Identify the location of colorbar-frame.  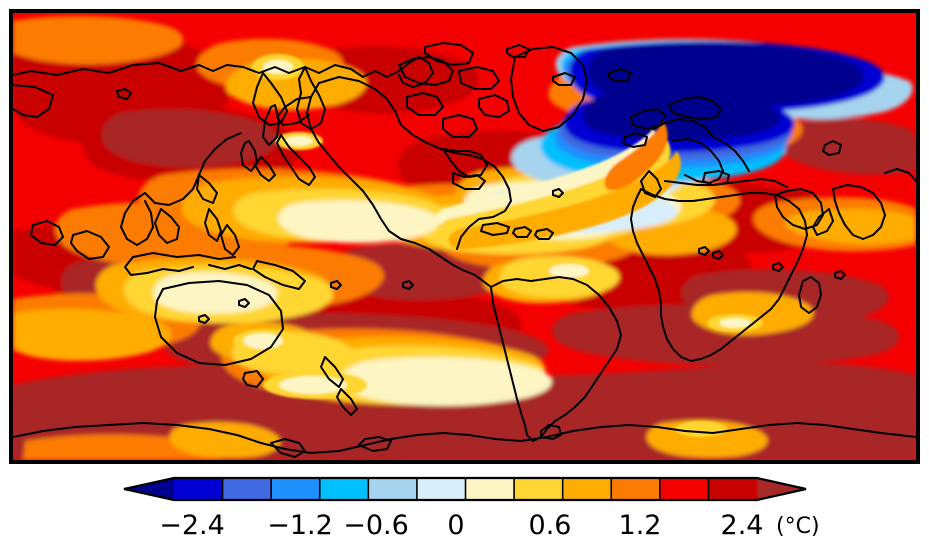
(465, 489).